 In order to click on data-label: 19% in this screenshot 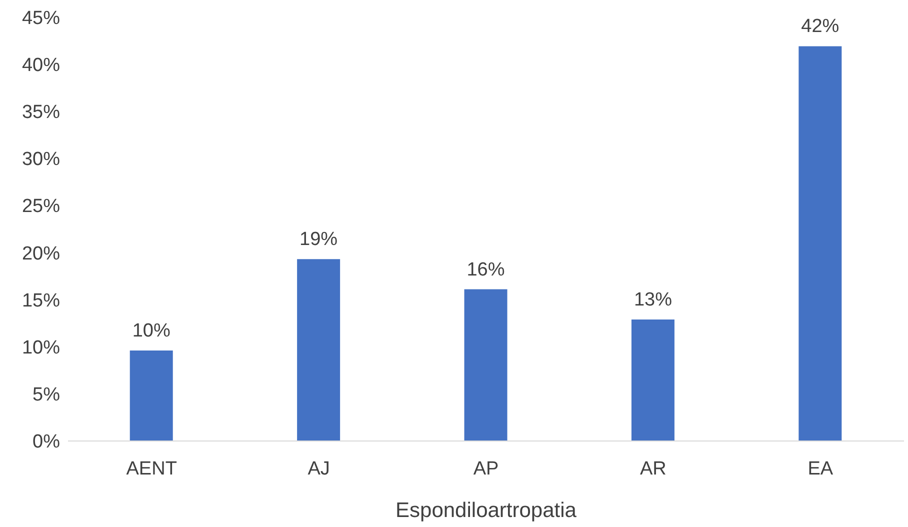, I will do `click(319, 239)`.